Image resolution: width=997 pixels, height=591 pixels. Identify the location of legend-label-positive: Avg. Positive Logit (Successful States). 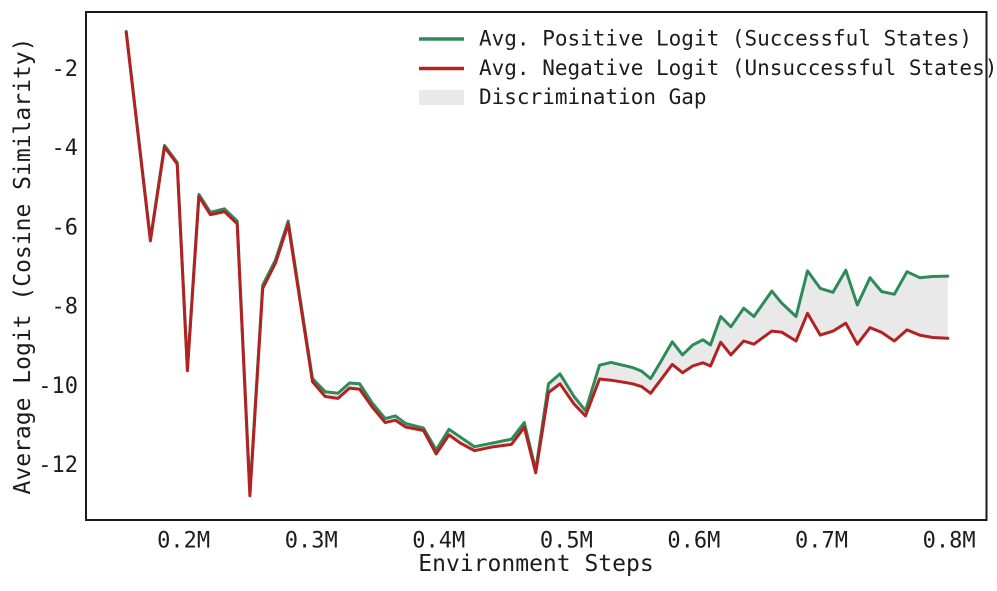
(725, 39).